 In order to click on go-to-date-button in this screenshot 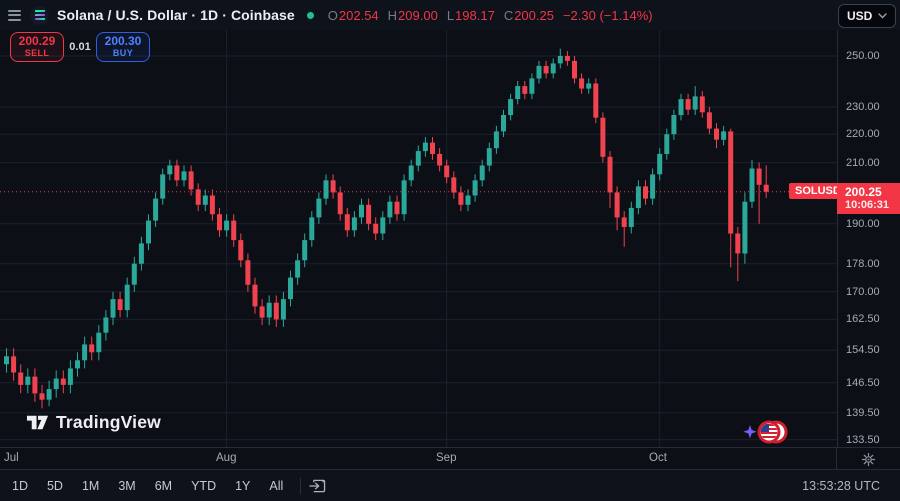, I will do `click(317, 486)`.